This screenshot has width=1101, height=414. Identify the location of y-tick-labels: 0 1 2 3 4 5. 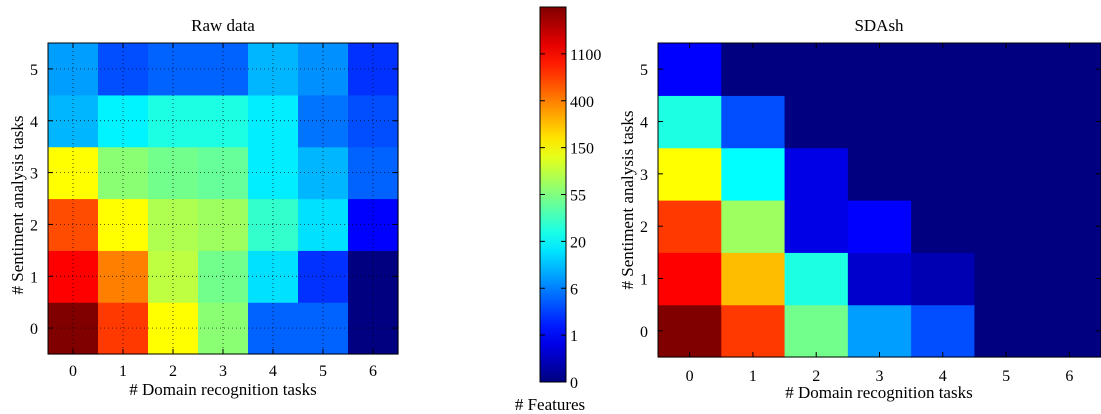
(644, 201).